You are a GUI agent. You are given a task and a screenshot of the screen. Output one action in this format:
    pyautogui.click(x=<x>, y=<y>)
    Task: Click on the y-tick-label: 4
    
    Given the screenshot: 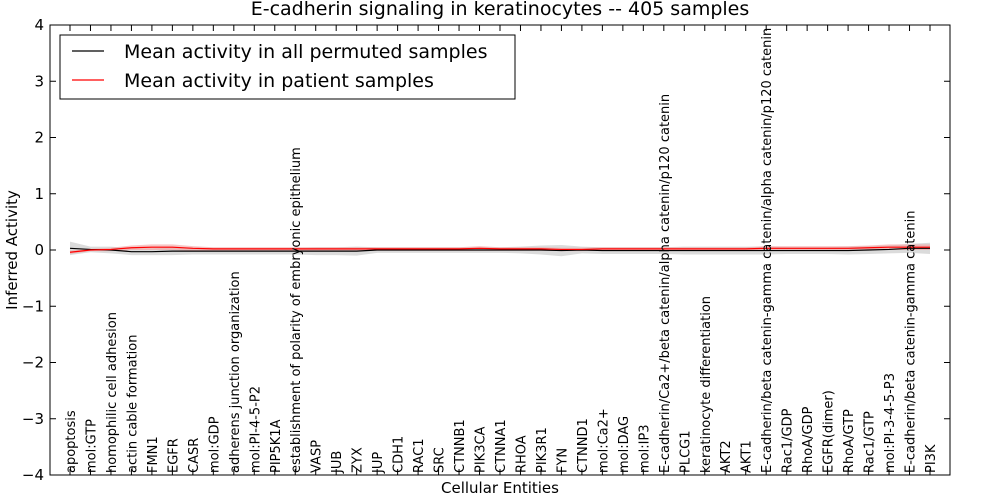 What is the action you would take?
    pyautogui.click(x=39, y=25)
    